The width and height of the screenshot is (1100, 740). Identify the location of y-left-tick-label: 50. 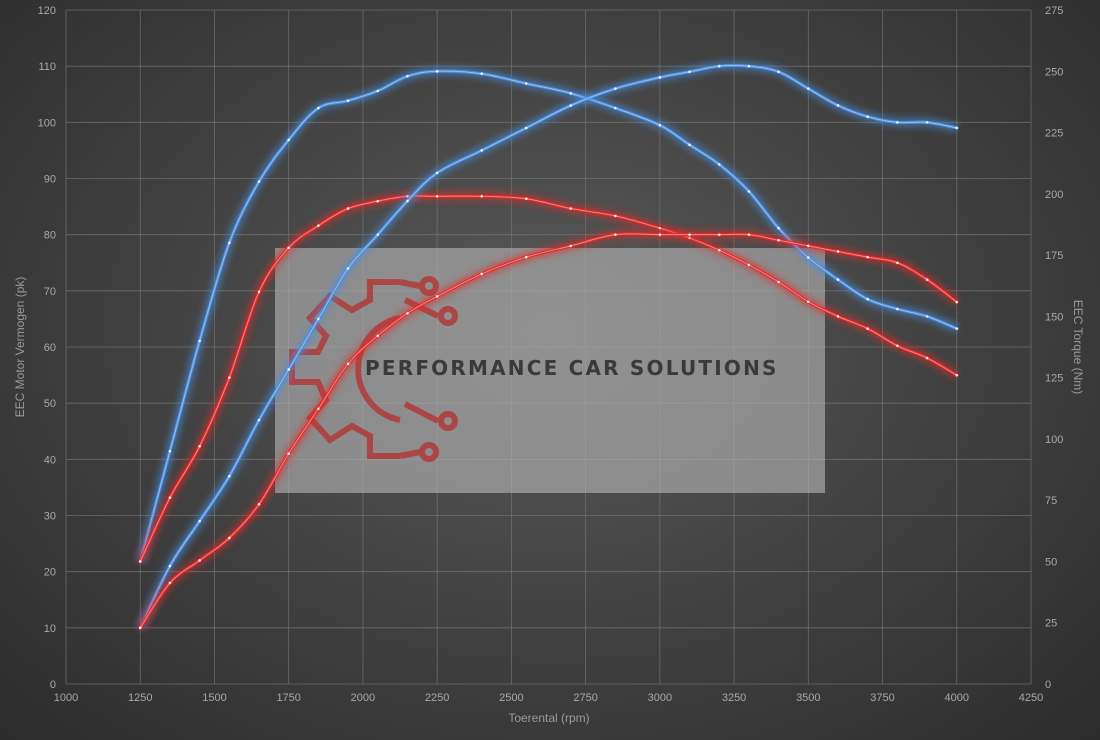
(50, 404).